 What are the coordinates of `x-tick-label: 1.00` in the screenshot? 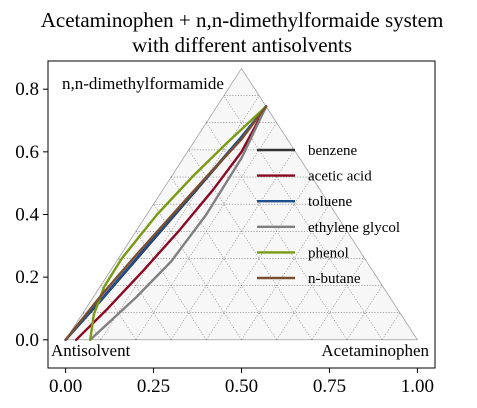 It's located at (417, 386).